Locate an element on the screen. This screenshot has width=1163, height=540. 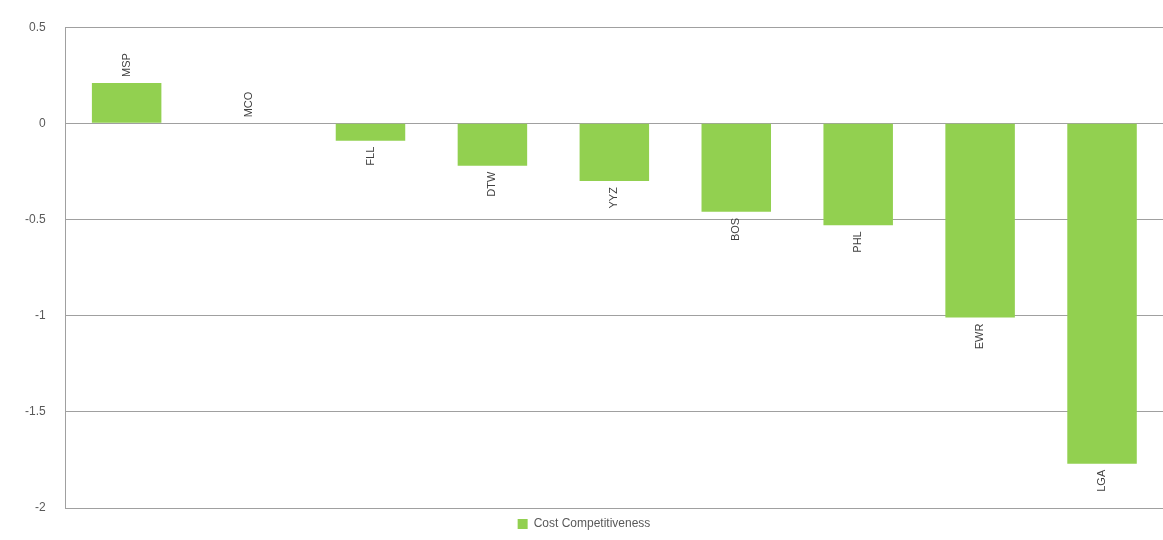
x-tick-label: PHL is located at coordinates (857, 242).